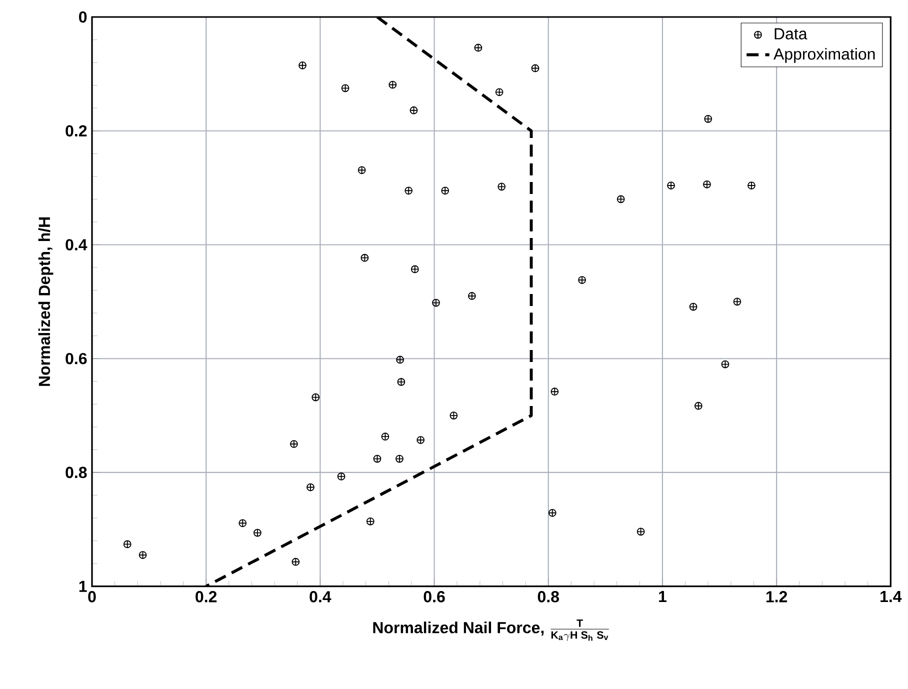 Image resolution: width=908 pixels, height=689 pixels. What do you see at coordinates (76, 131) in the screenshot?
I see `y-tick-label: 0.2` at bounding box center [76, 131].